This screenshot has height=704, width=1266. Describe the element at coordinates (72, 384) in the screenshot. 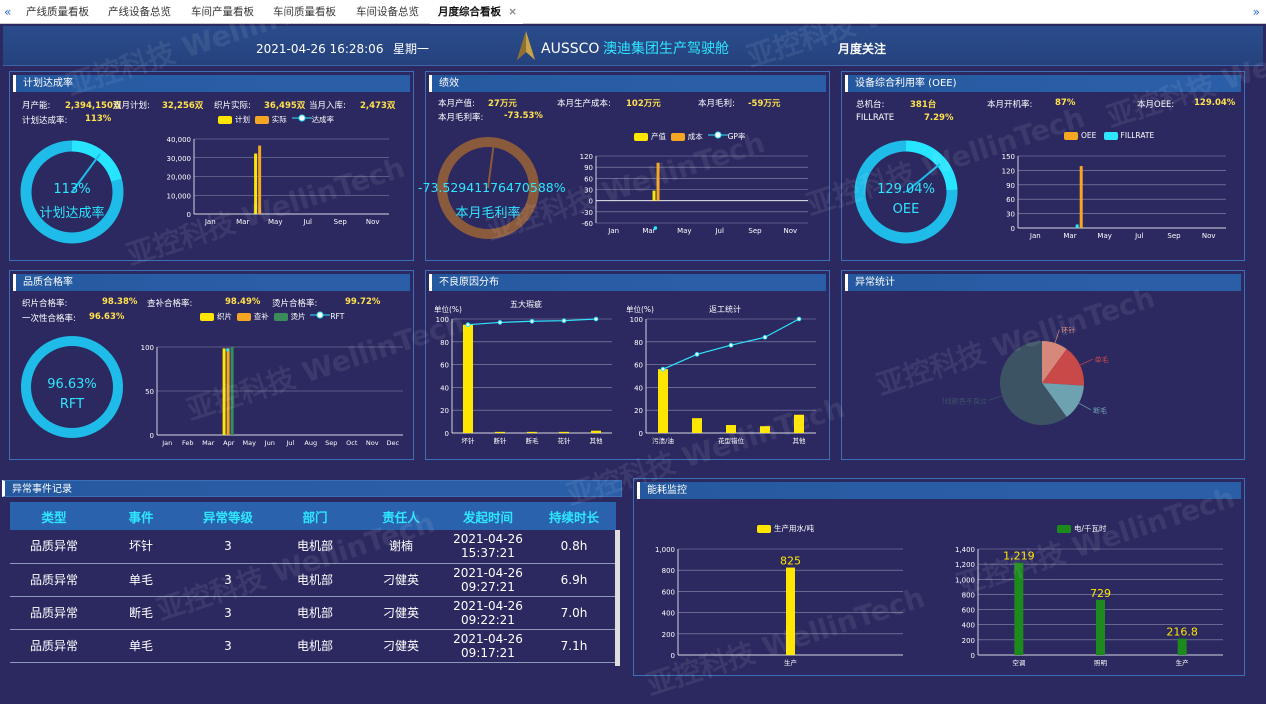

I see `quality-gauge-value: 96.63%` at that location.